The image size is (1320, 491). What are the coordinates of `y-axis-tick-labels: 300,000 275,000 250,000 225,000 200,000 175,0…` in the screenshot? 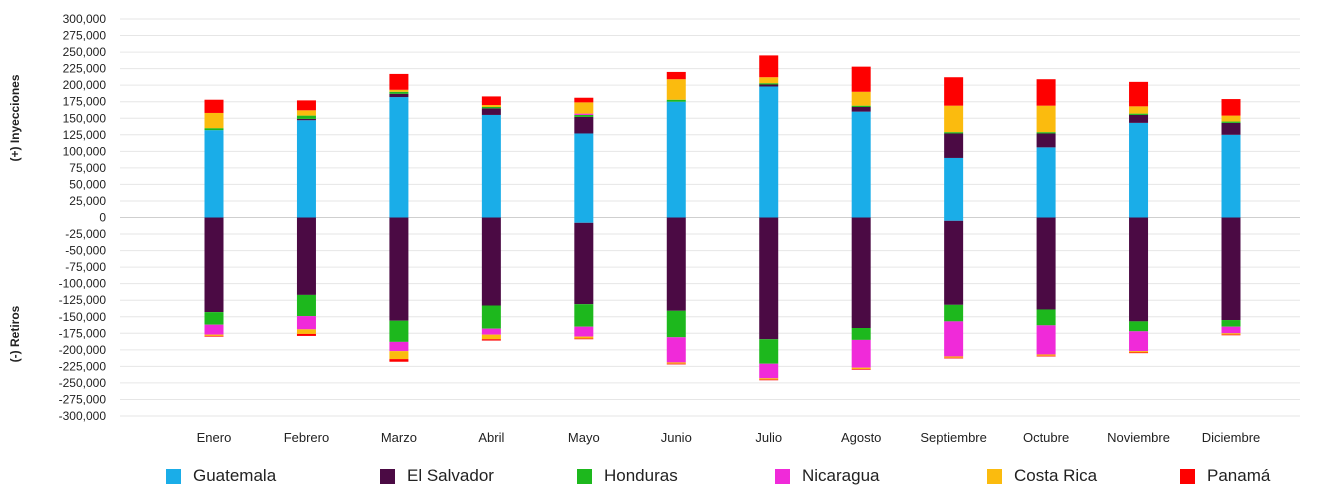 It's located at (83, 217).